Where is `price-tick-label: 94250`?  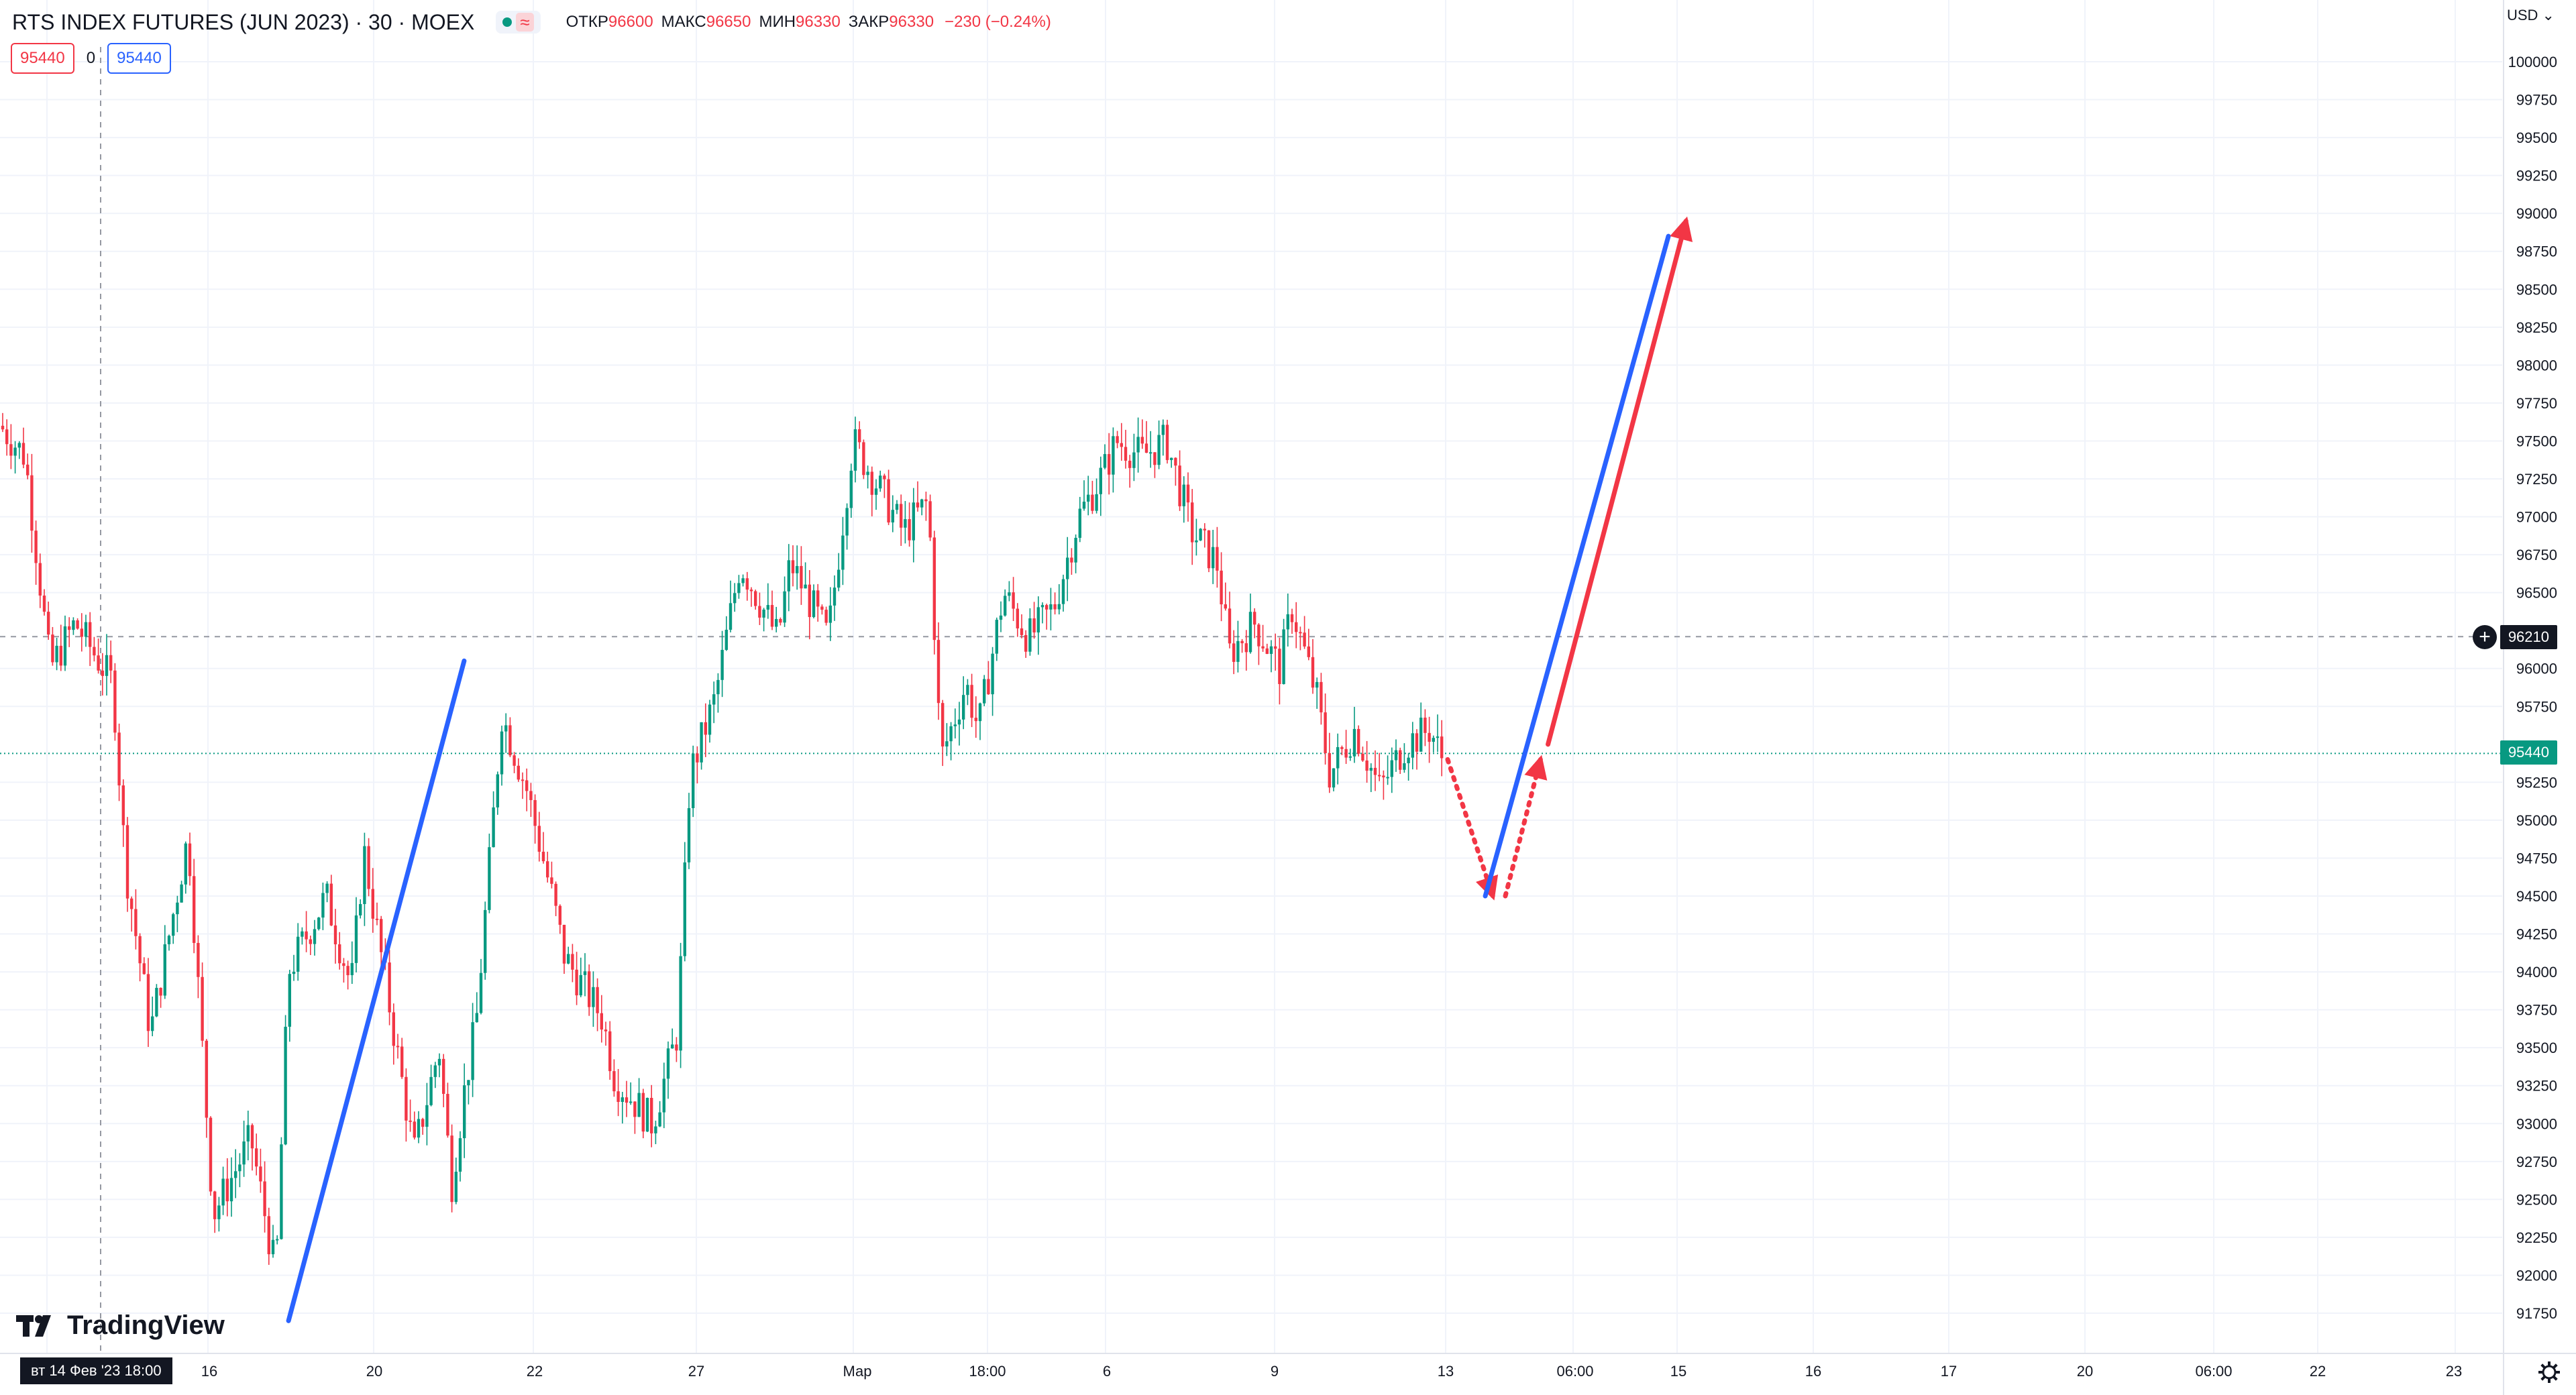
price-tick-label: 94250 is located at coordinates (2536, 934).